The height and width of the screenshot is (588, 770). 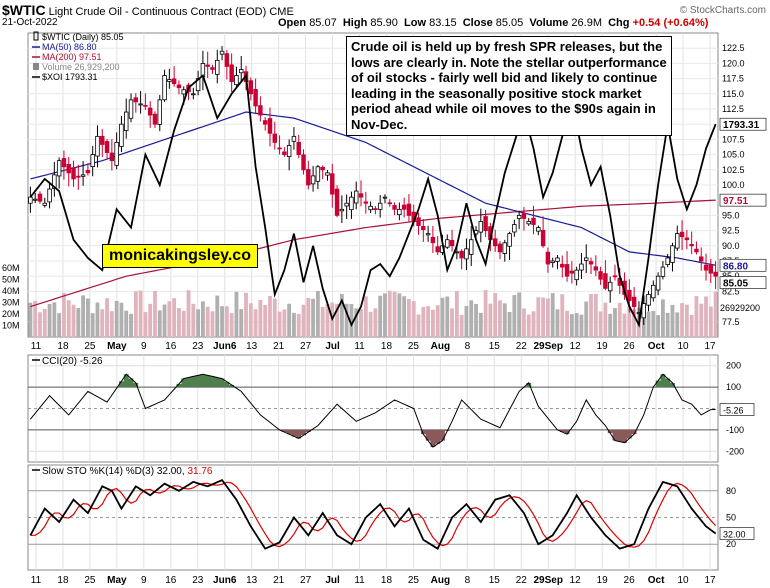 What do you see at coordinates (387, 580) in the screenshot?
I see `x-tick-label-bottom: 18` at bounding box center [387, 580].